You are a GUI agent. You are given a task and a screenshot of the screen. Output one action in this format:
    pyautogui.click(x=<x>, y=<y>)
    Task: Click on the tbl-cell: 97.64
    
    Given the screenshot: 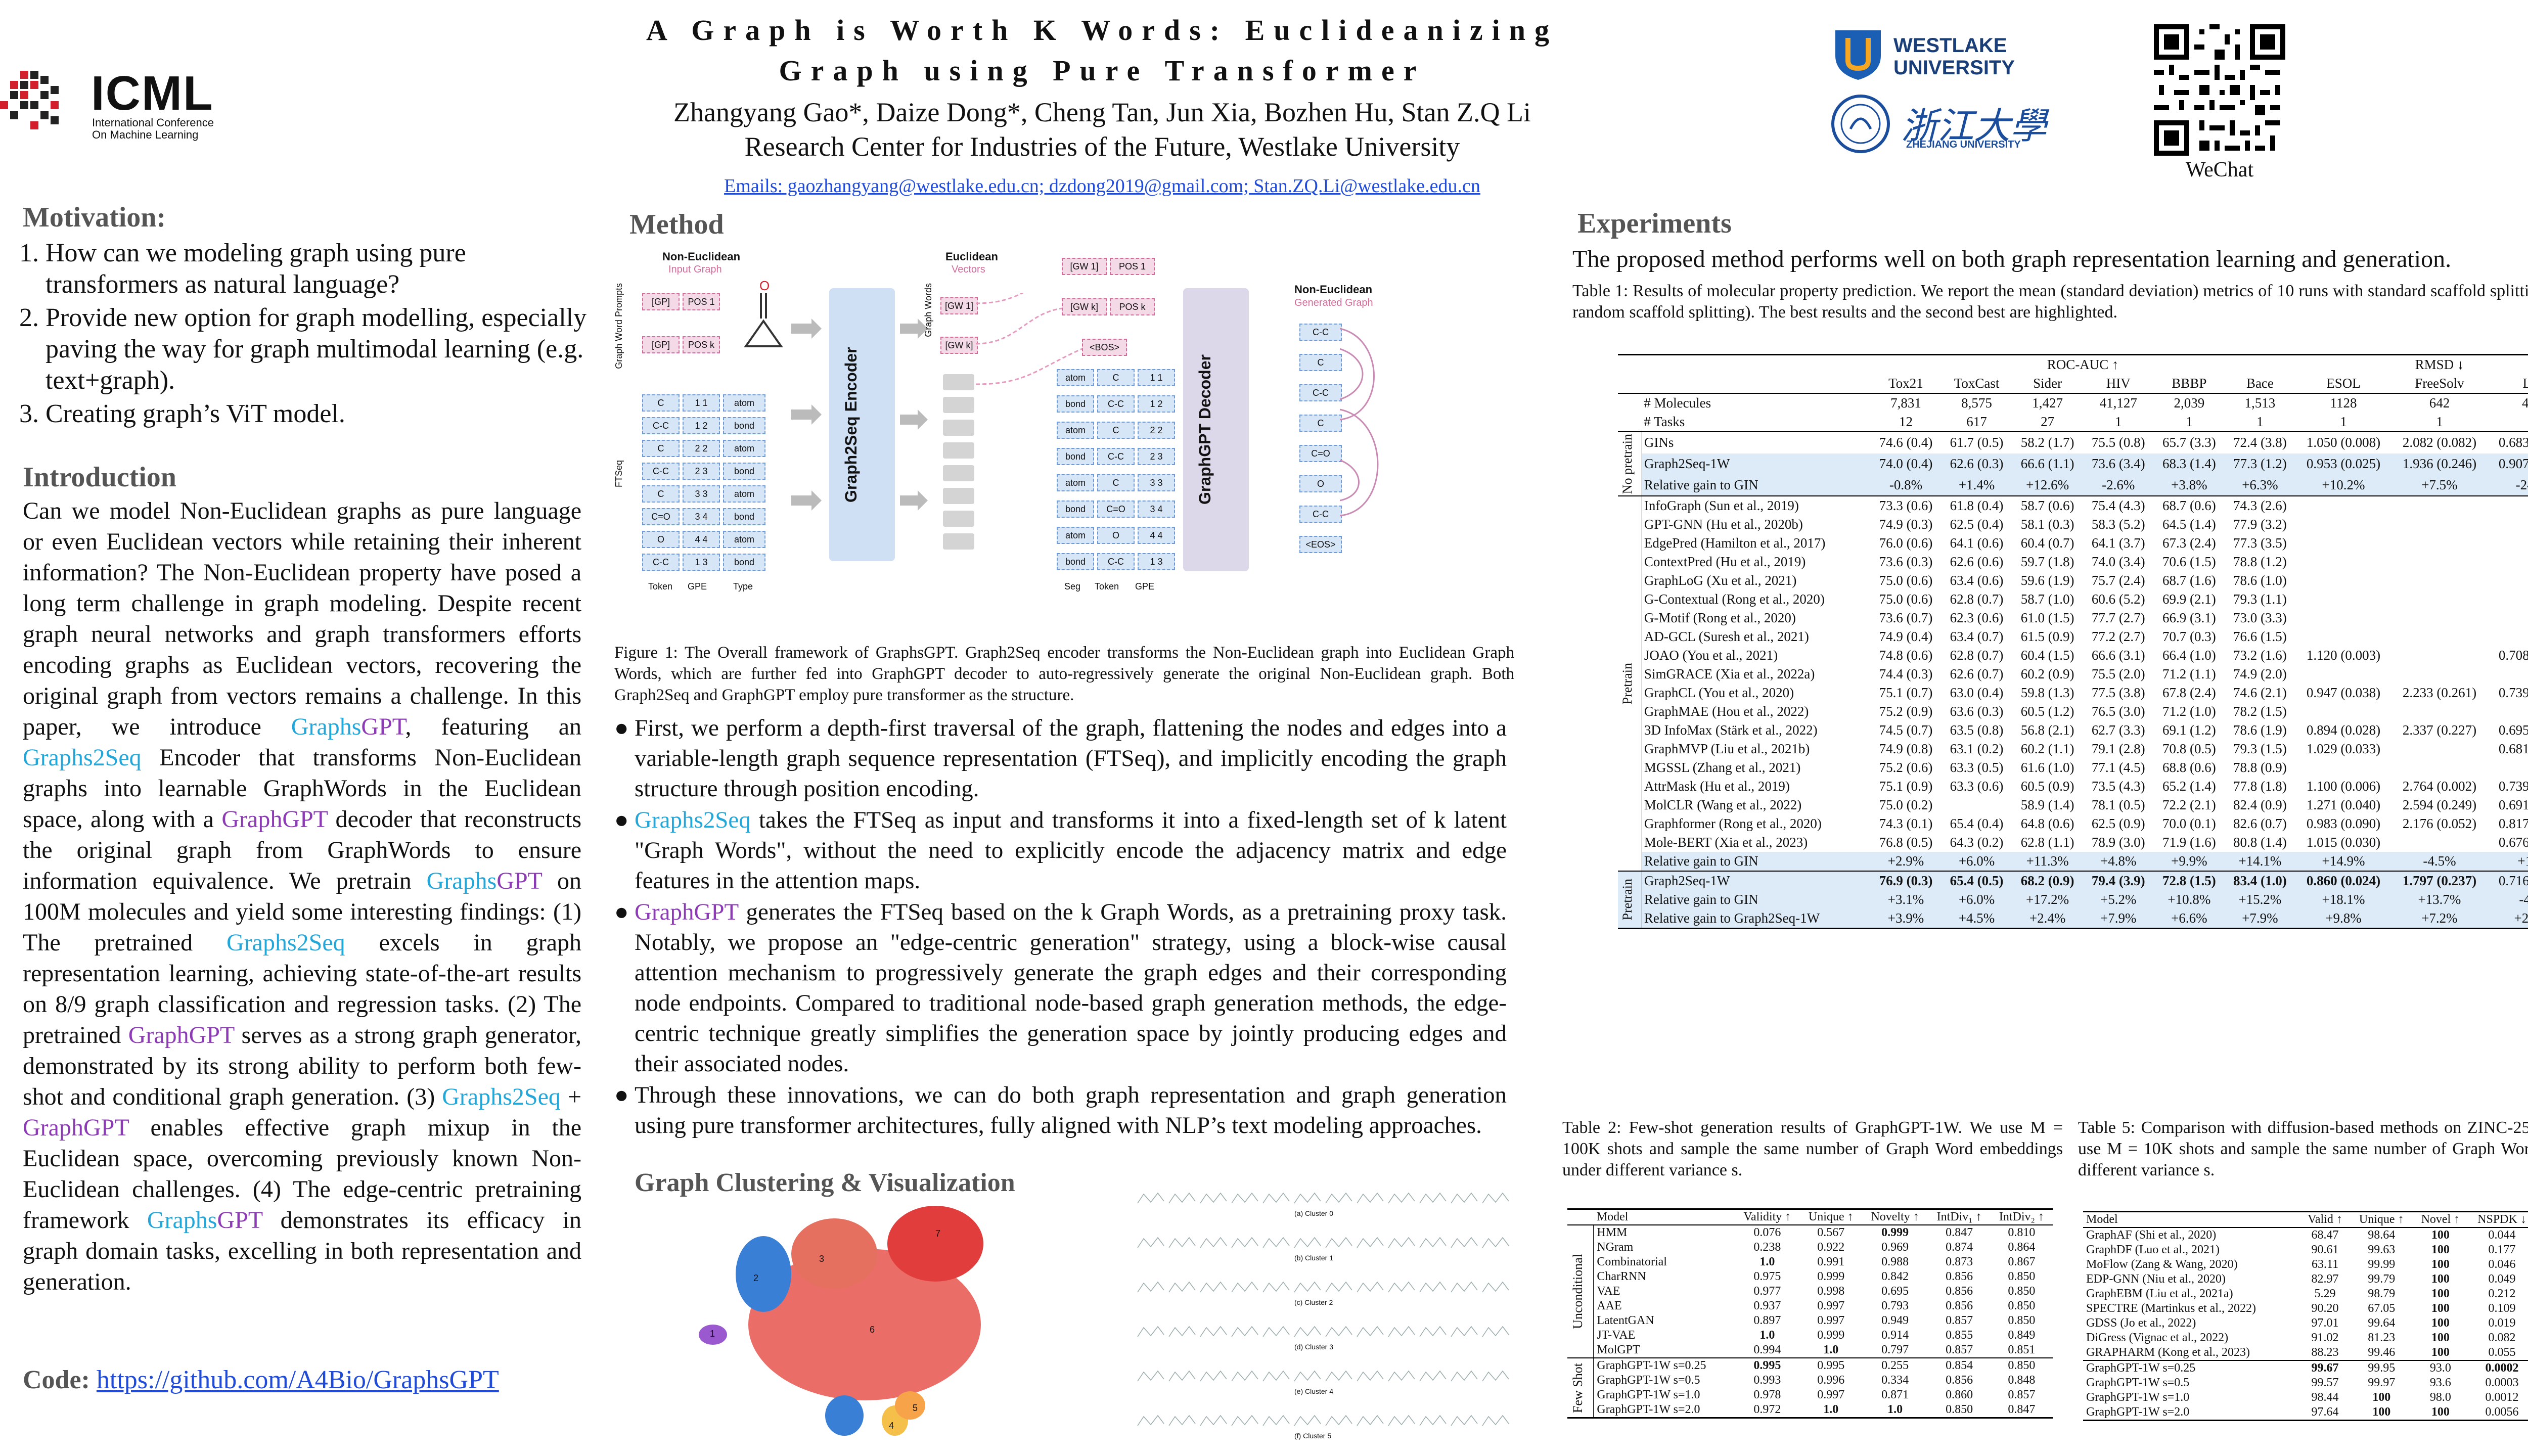 What is the action you would take?
    pyautogui.click(x=2325, y=1412)
    